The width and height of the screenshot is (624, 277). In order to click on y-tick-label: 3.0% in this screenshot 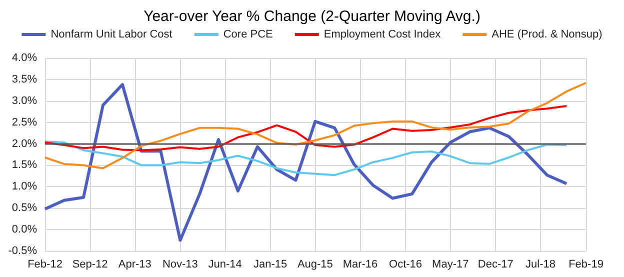, I will do `click(25, 100)`.